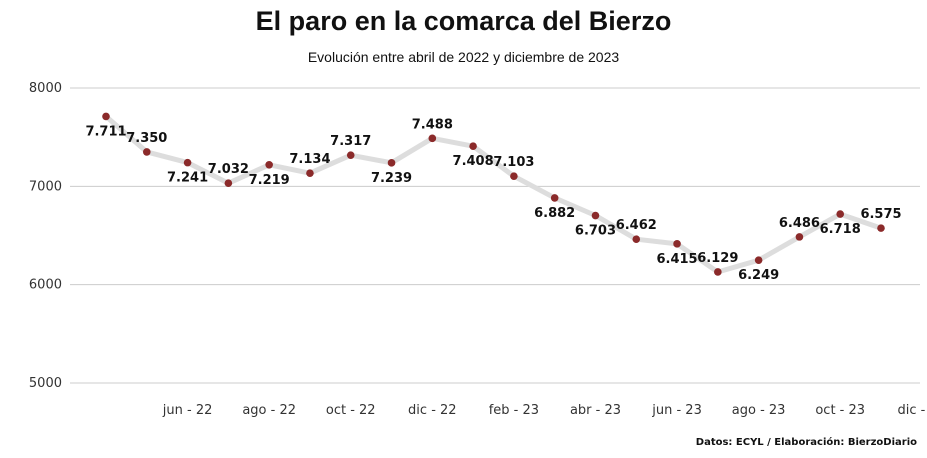  I want to click on x-tick-label: jun - 23, so click(676, 410).